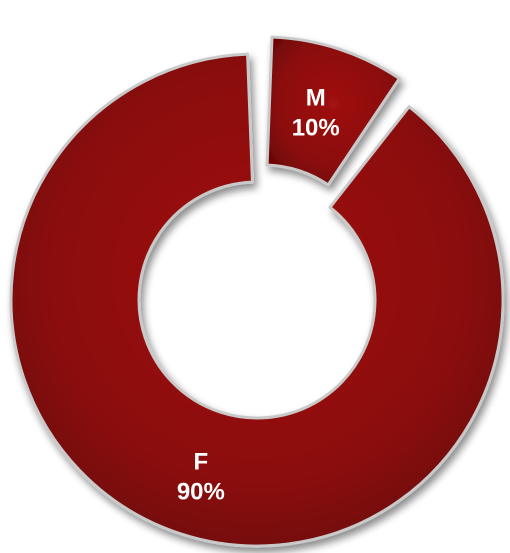 The image size is (510, 553). I want to click on slice-label-name-m: M, so click(316, 97).